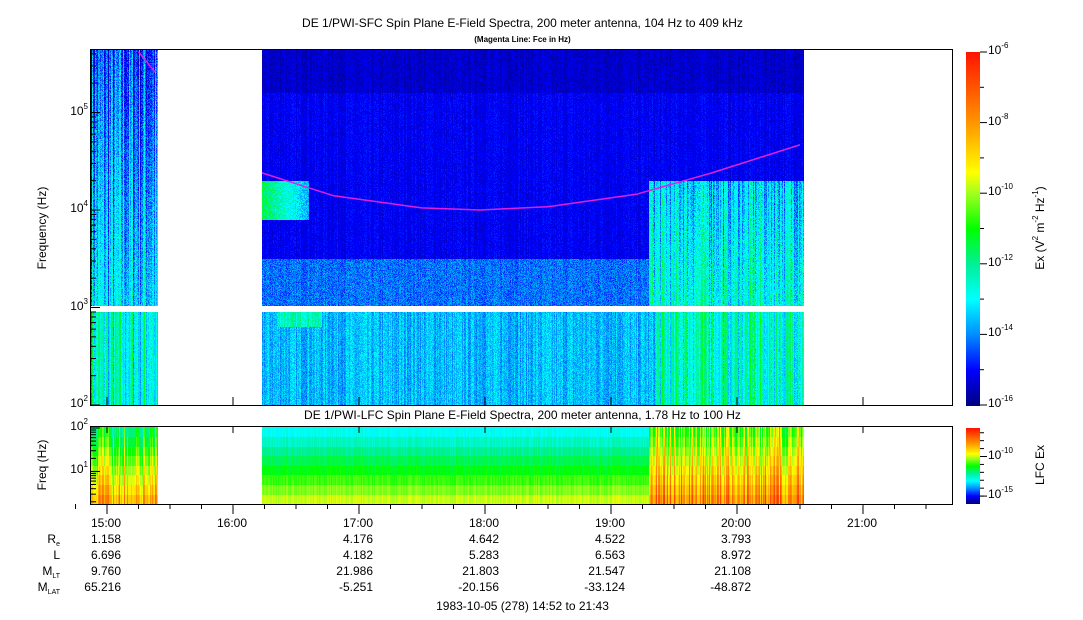 This screenshot has width=1083, height=620. What do you see at coordinates (102, 587) in the screenshot?
I see `ephemeris-value-text: 65.216` at bounding box center [102, 587].